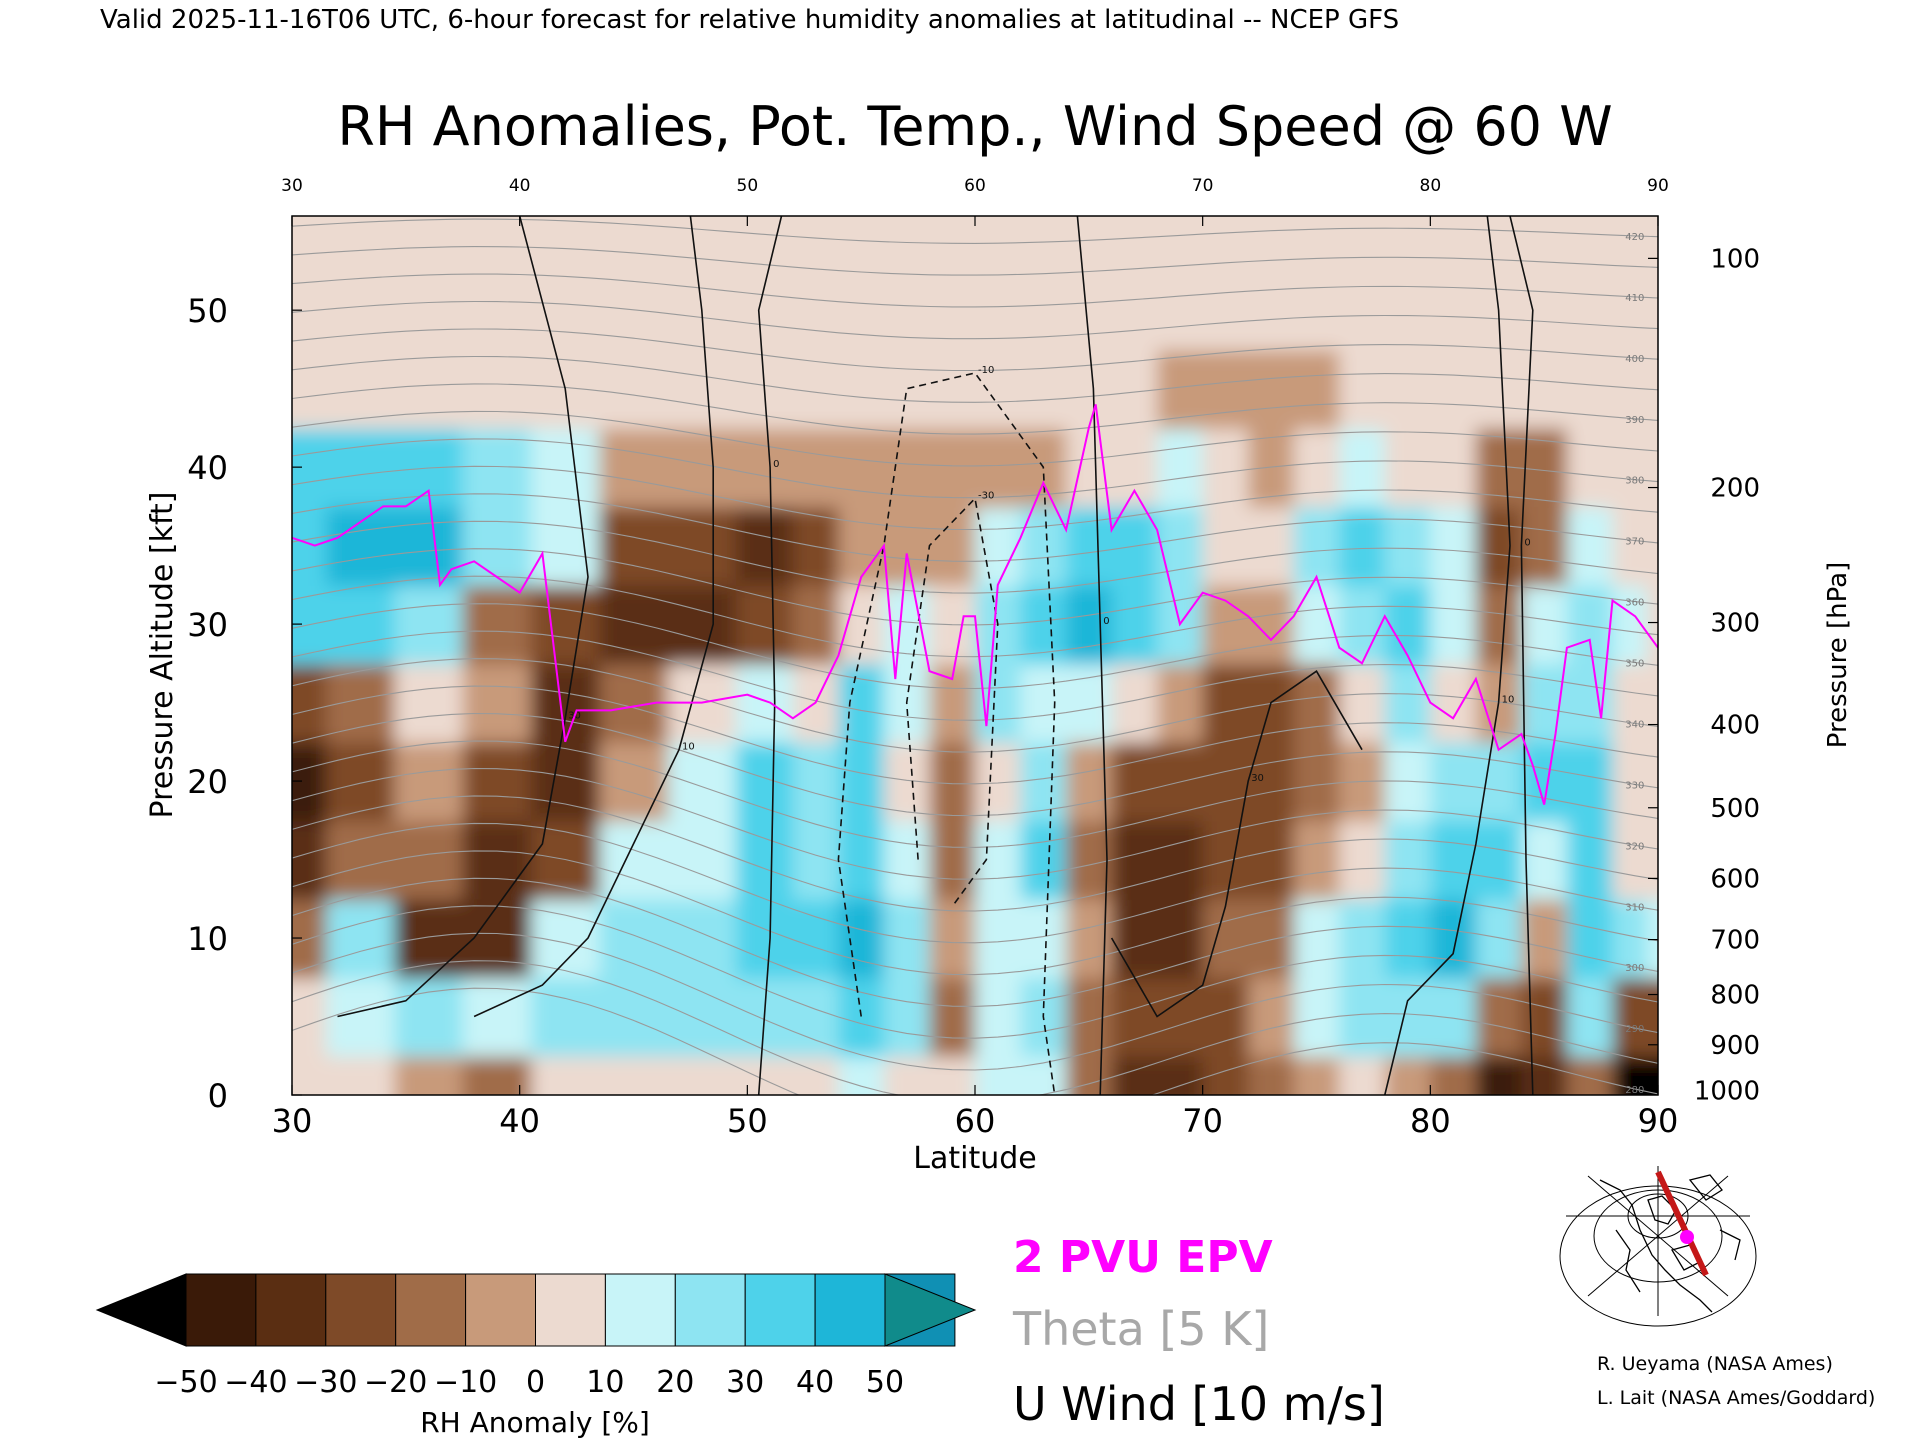  I want to click on colorbar-tick-label: 20, so click(675, 1382).